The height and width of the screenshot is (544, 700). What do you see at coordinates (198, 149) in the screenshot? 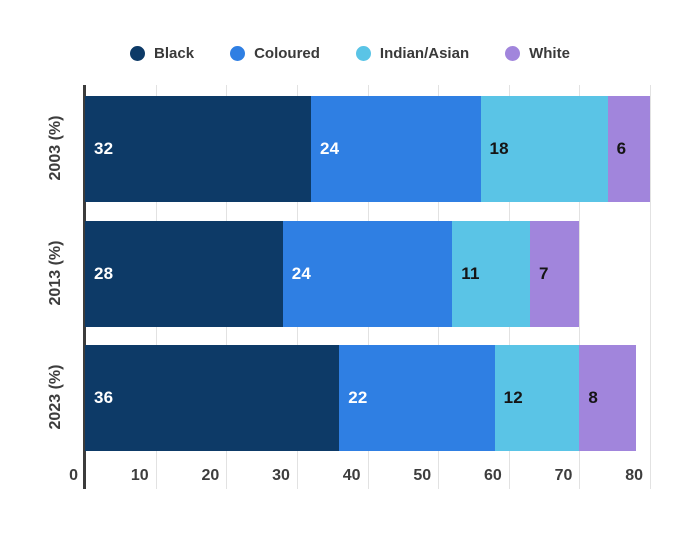
I see `bar-segment-black: 32` at bounding box center [198, 149].